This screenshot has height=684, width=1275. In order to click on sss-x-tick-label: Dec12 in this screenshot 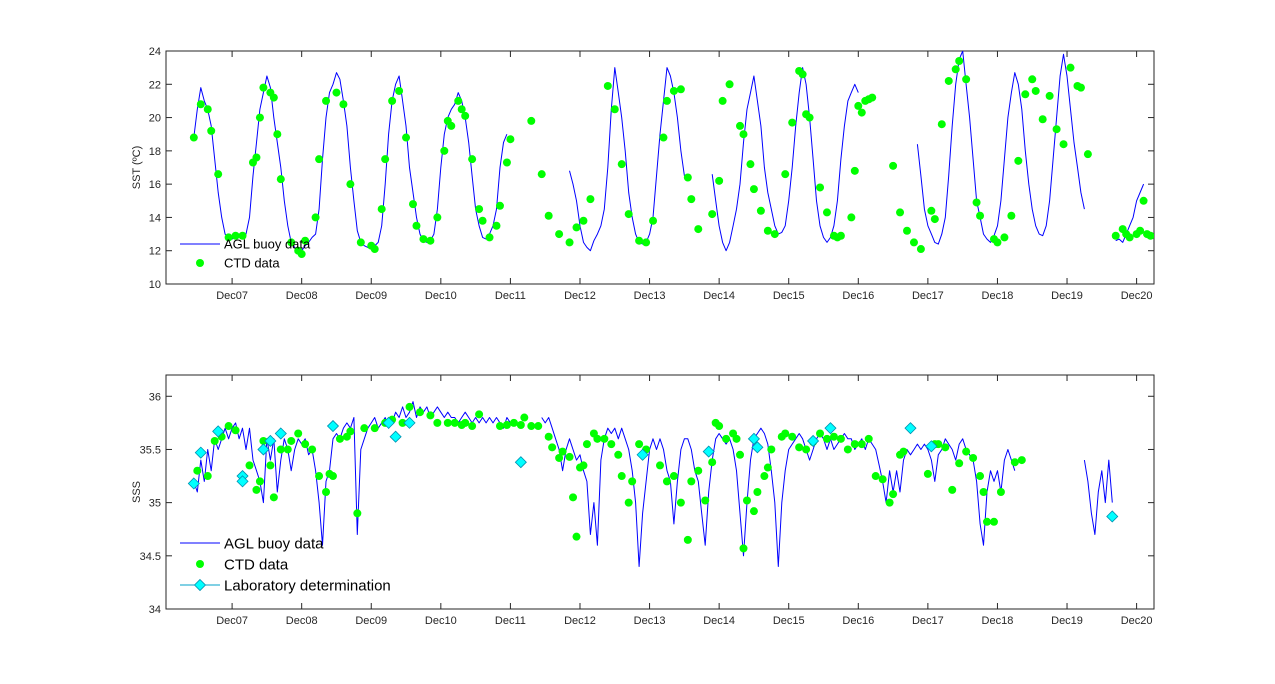, I will do `click(580, 621)`.